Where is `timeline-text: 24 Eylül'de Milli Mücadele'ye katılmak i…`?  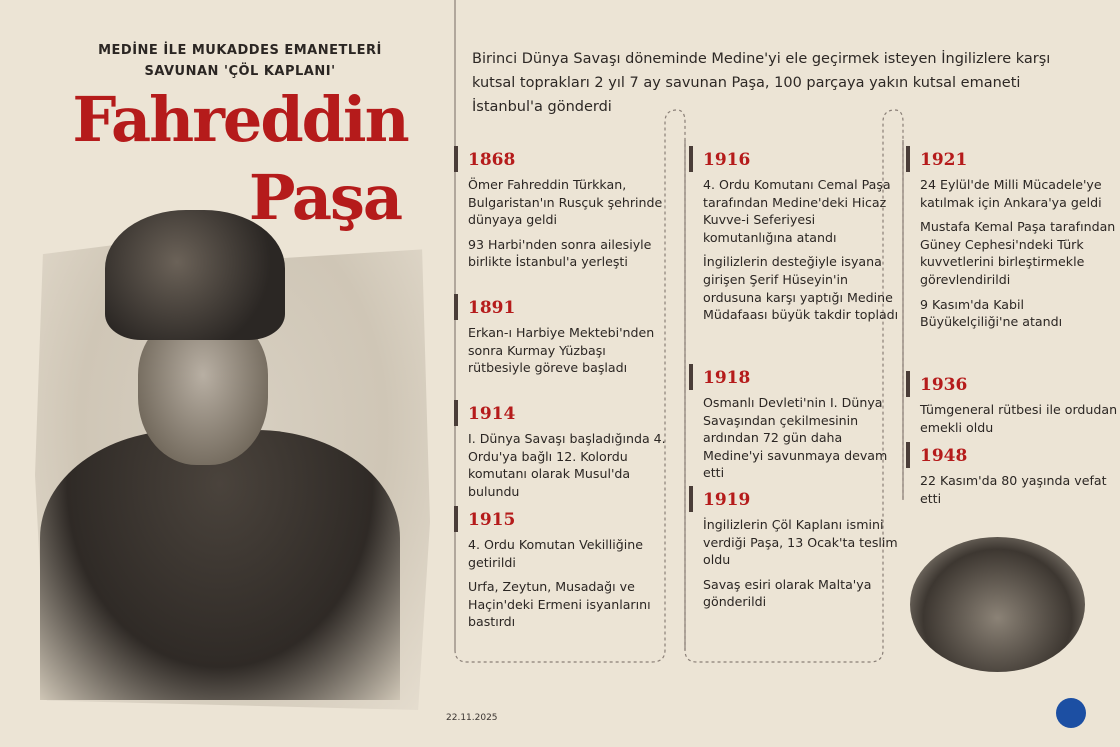 timeline-text: 24 Eylül'de Milli Mücadele'ye katılmak i… is located at coordinates (1011, 193).